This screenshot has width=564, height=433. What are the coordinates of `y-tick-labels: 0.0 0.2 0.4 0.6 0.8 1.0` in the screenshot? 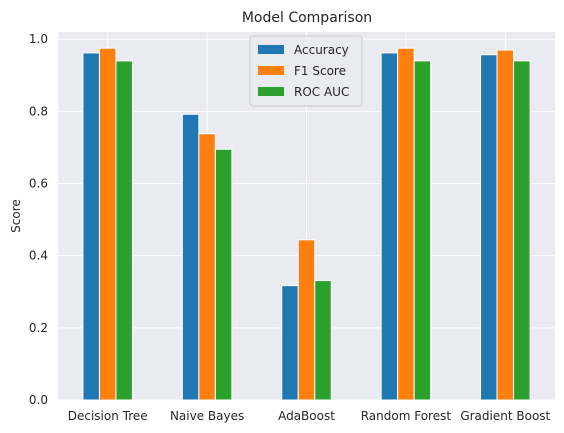 It's located at (38, 219).